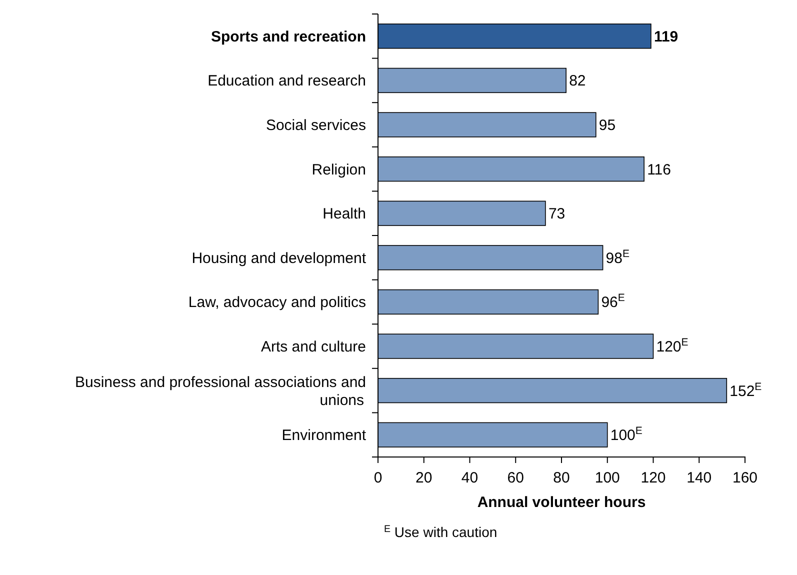  I want to click on y-tick-label: Education and research, so click(287, 81).